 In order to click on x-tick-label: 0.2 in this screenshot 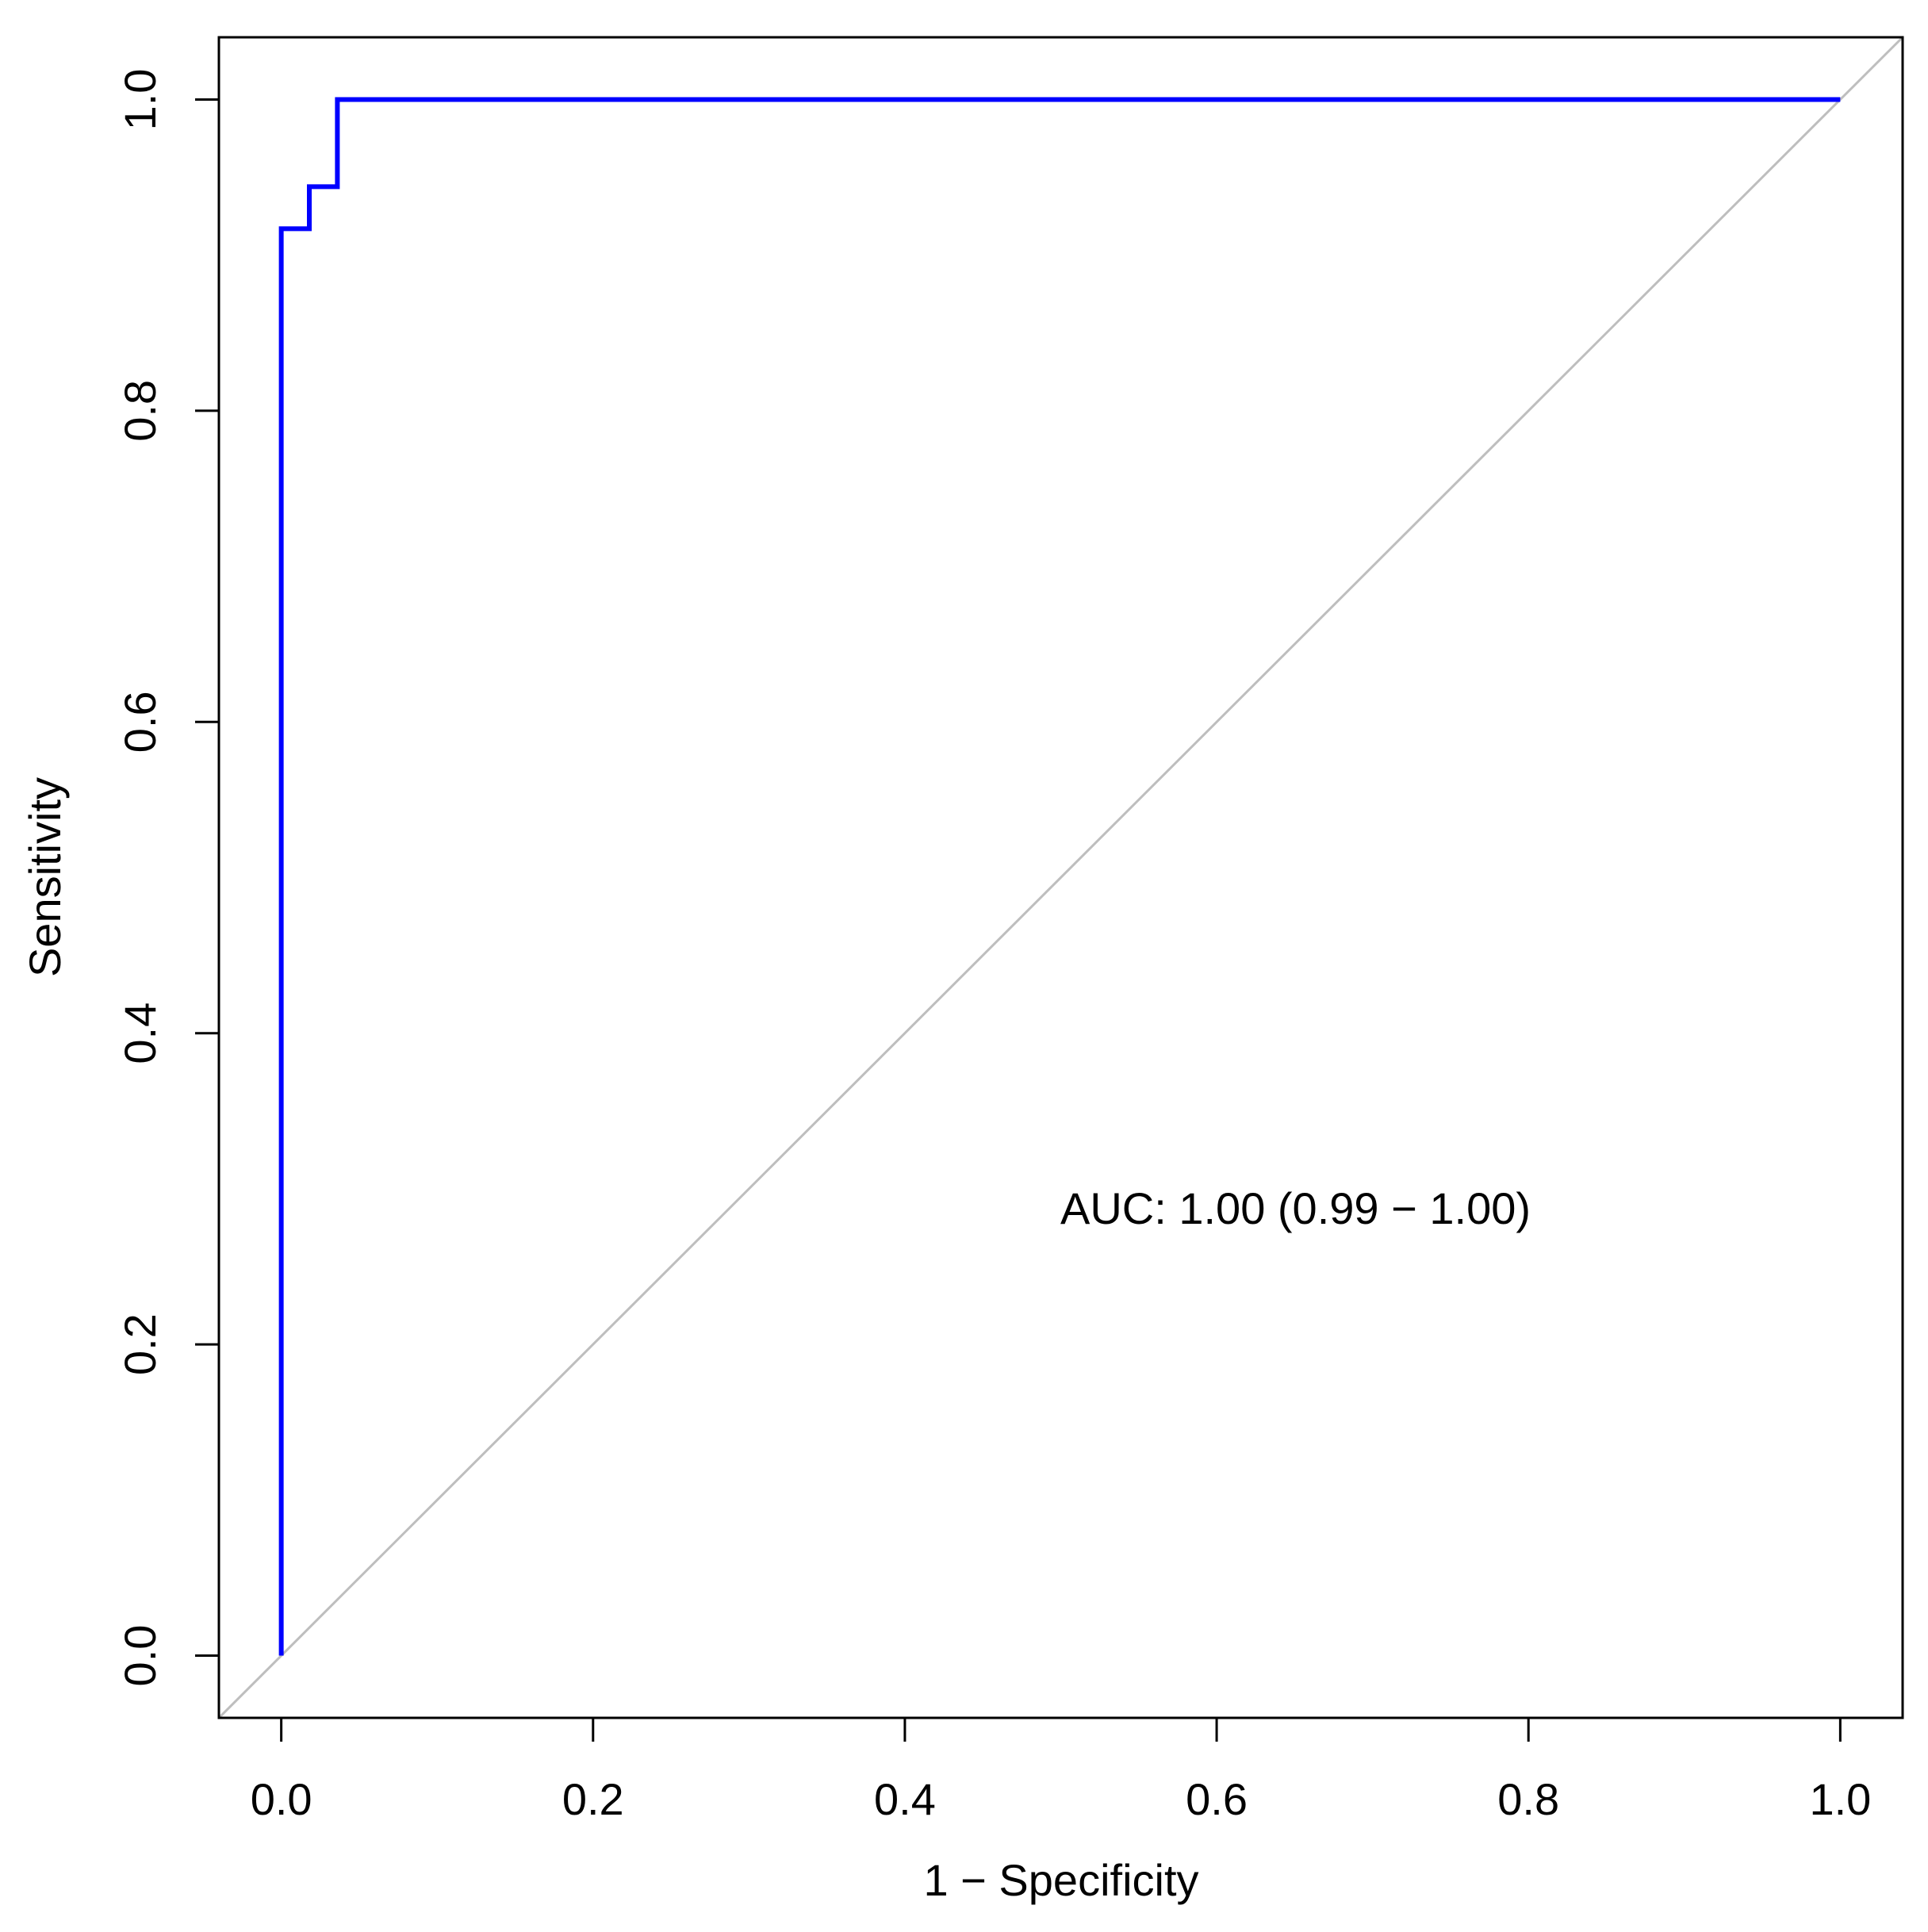, I will do `click(593, 1799)`.